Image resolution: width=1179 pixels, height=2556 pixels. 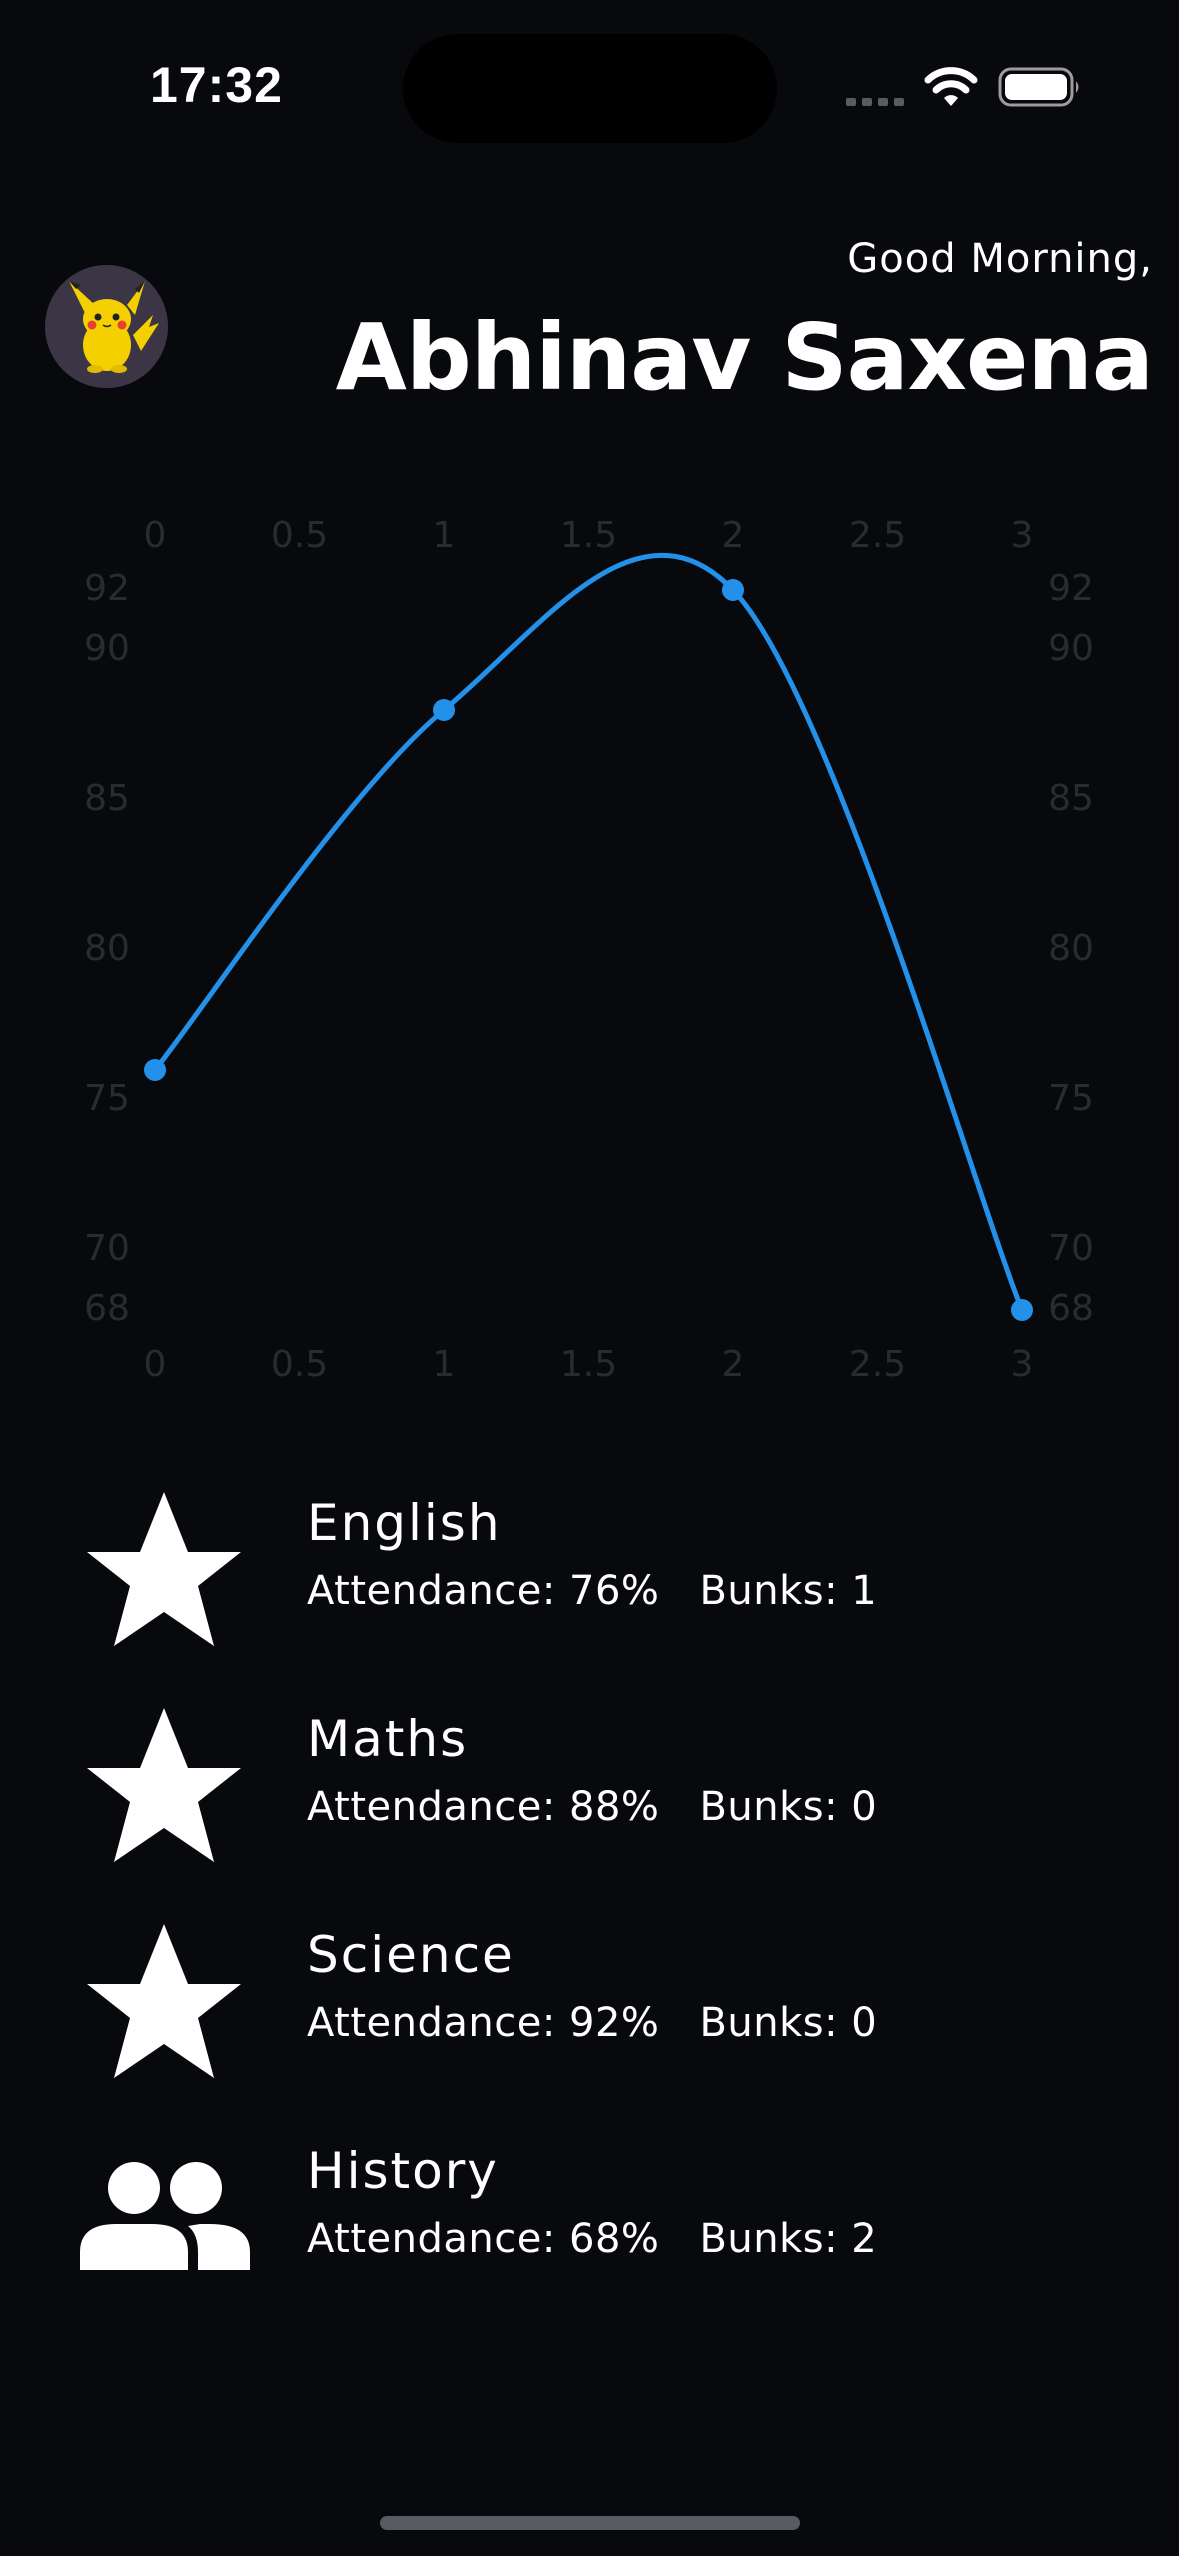 I want to click on x-axis-bottom: 0 0.5 1 1.5 2 2.5 3, so click(x=589, y=1364).